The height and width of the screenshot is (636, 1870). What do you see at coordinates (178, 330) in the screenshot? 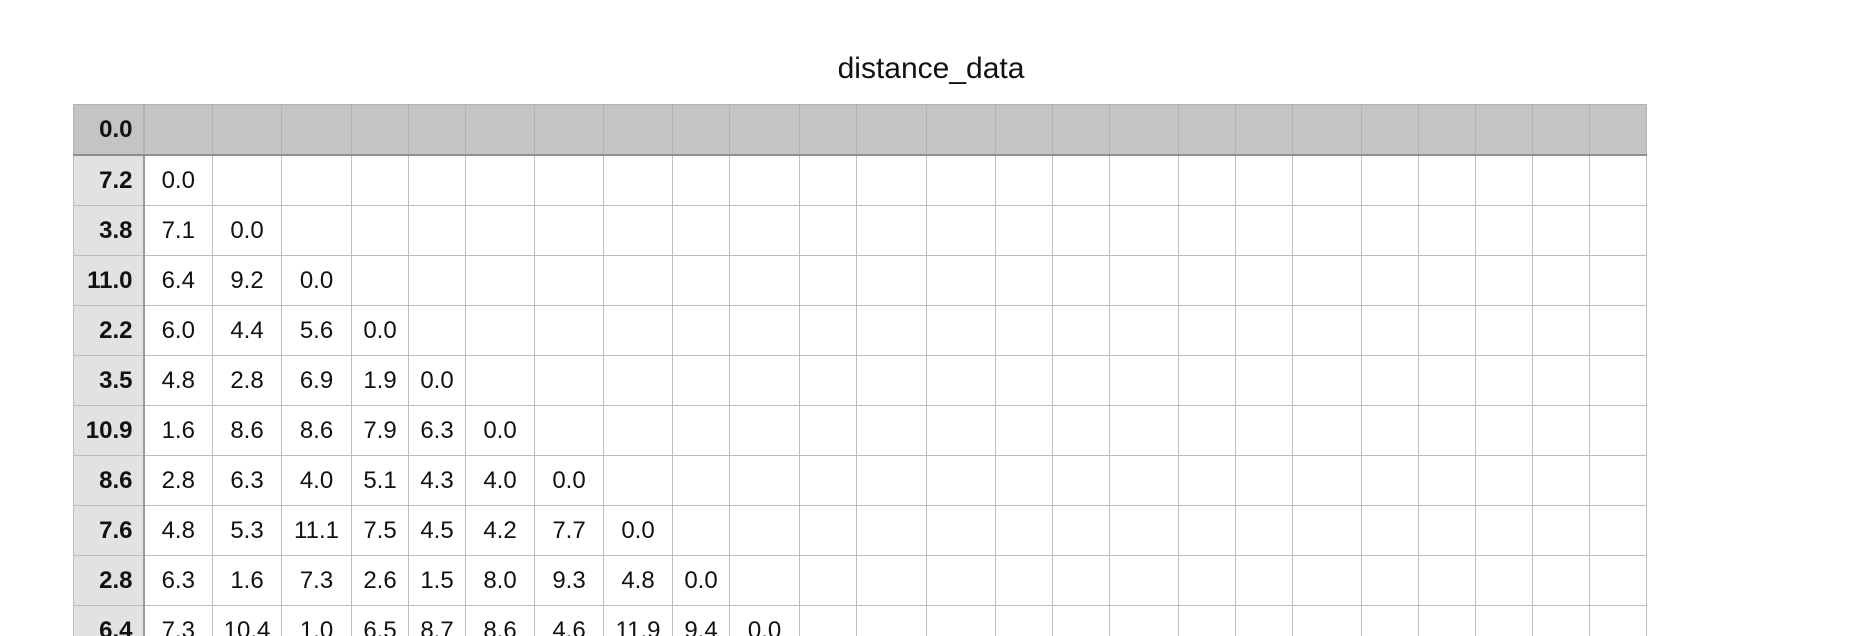
I see `table-cell: 6.0` at bounding box center [178, 330].